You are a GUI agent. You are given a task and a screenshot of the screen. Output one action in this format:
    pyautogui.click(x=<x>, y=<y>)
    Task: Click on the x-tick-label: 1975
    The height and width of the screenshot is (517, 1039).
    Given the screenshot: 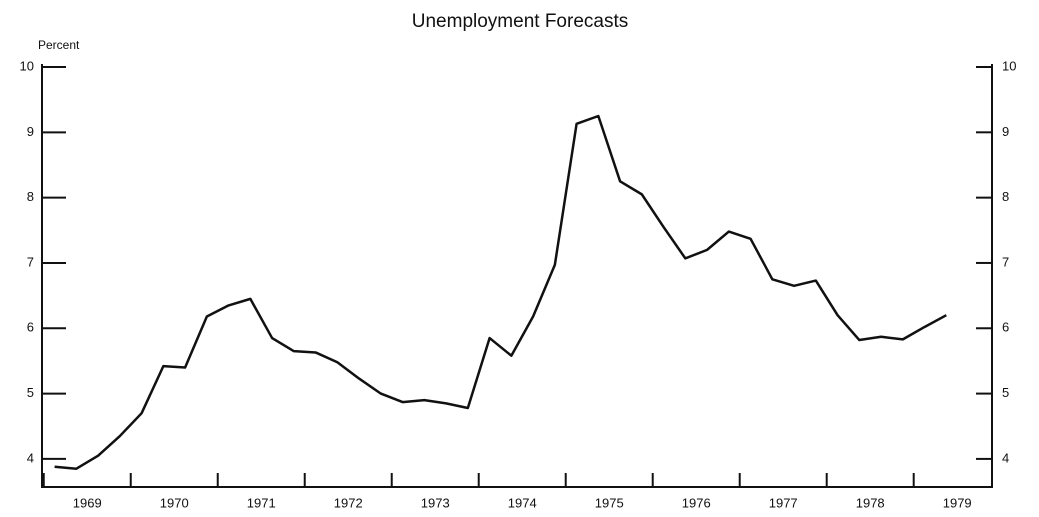 What is the action you would take?
    pyautogui.click(x=609, y=502)
    